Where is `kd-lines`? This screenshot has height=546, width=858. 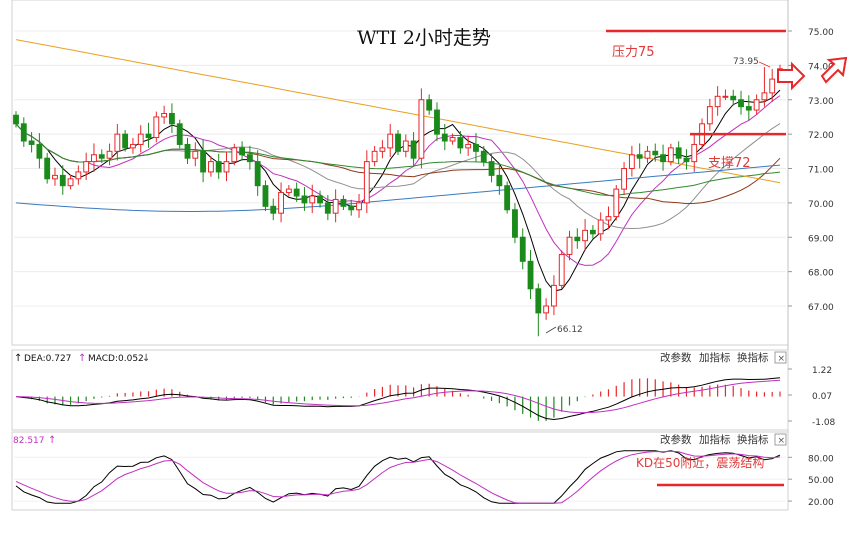
kd-lines is located at coordinates (398, 477).